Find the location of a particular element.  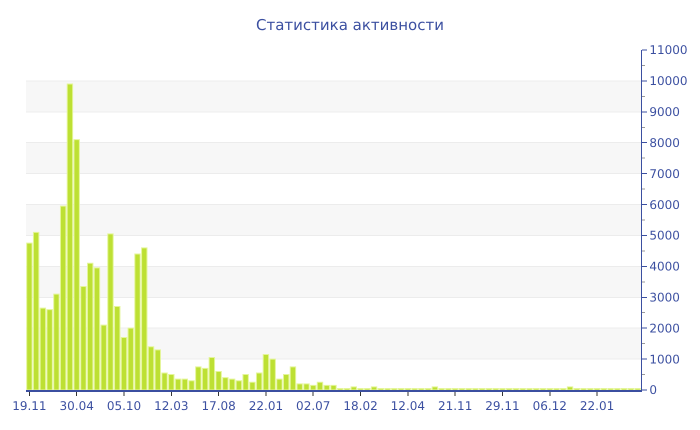

y-tick-label: 2000 is located at coordinates (664, 328).